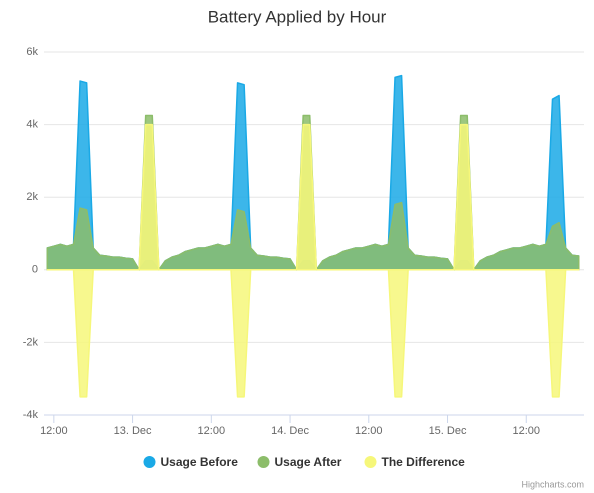  Describe the element at coordinates (31, 415) in the screenshot. I see `y-tick-label: -4k` at that location.